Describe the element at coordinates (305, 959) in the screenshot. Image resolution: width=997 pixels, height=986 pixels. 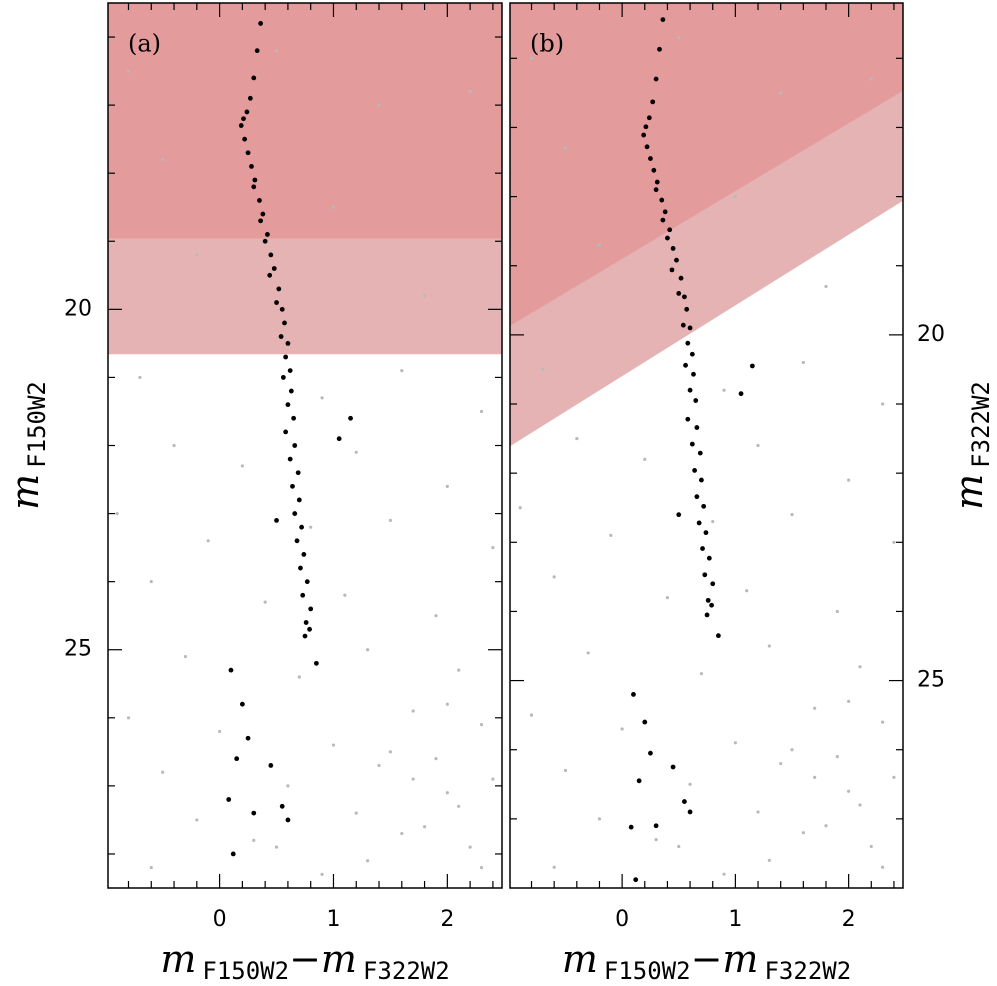
I see `label-part: −` at that location.